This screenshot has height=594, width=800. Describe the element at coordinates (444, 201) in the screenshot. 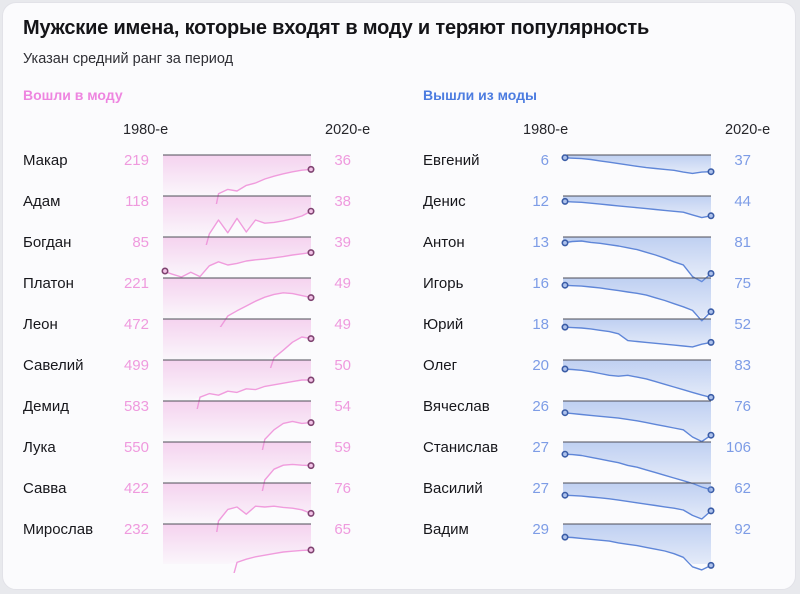

I see `name-label: Денис` at that location.